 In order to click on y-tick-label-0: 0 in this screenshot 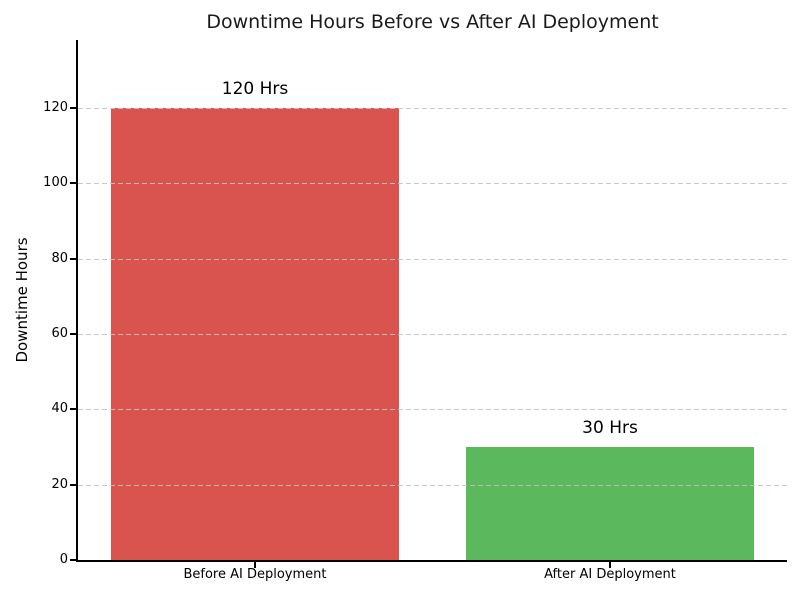, I will do `click(63, 559)`.